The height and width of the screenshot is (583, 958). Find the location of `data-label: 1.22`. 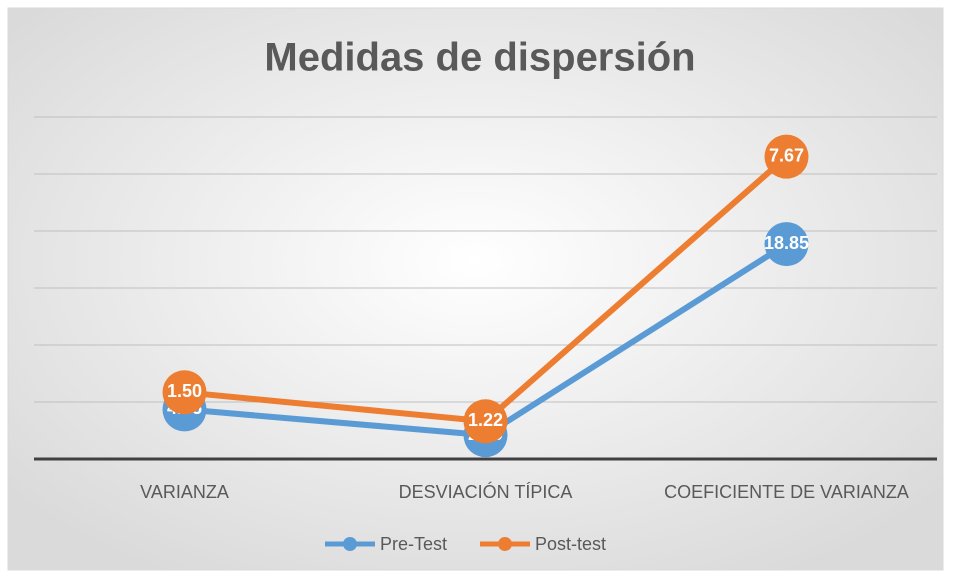

data-label: 1.22 is located at coordinates (485, 420).